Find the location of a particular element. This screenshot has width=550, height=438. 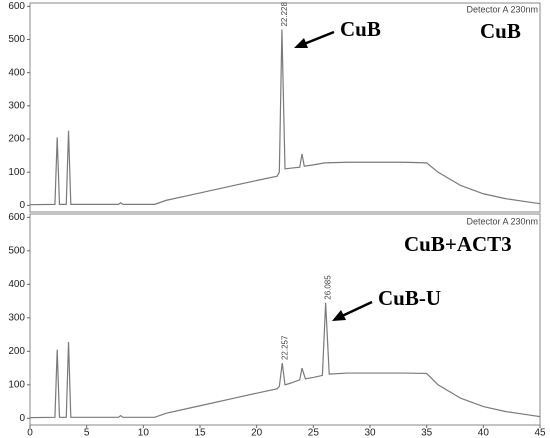

peak-label: 22.228 is located at coordinates (284, 14).